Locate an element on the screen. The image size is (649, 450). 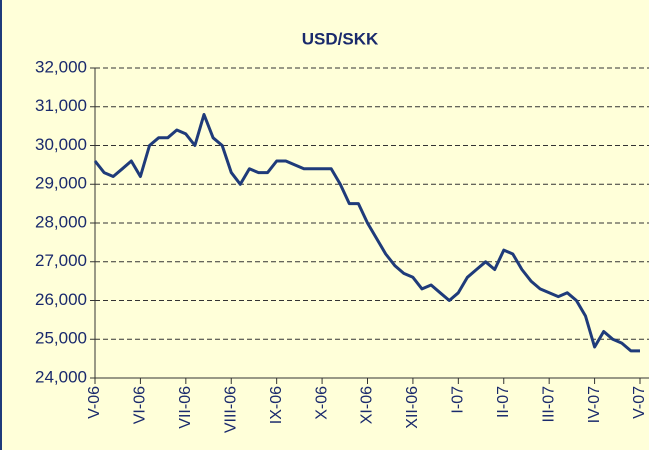
y-tick-label: 25,000 is located at coordinates (61, 338).